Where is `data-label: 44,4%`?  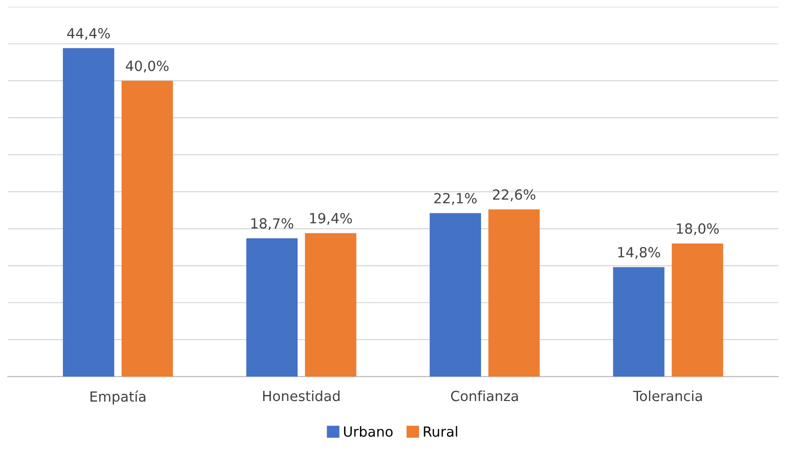
data-label: 44,4% is located at coordinates (88, 34).